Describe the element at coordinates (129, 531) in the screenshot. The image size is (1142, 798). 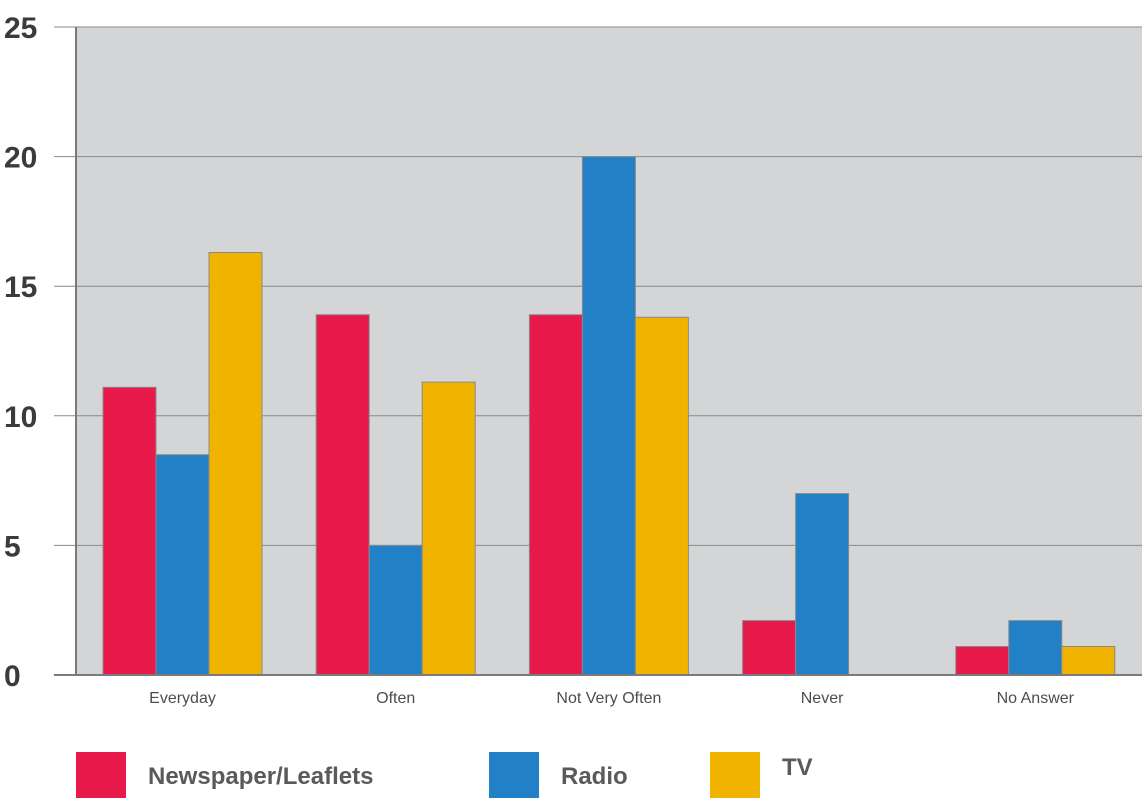
I see `bar-newspaper-leaflets-everyday` at that location.